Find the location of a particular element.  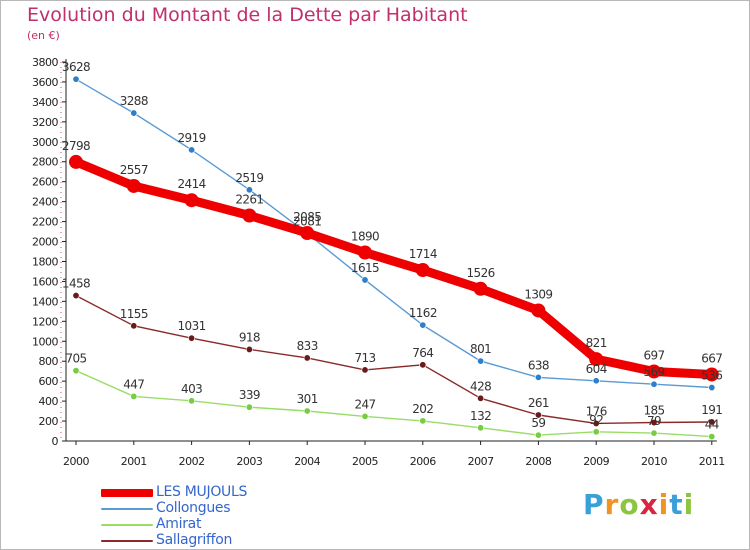

data-label: 705 is located at coordinates (75, 359).